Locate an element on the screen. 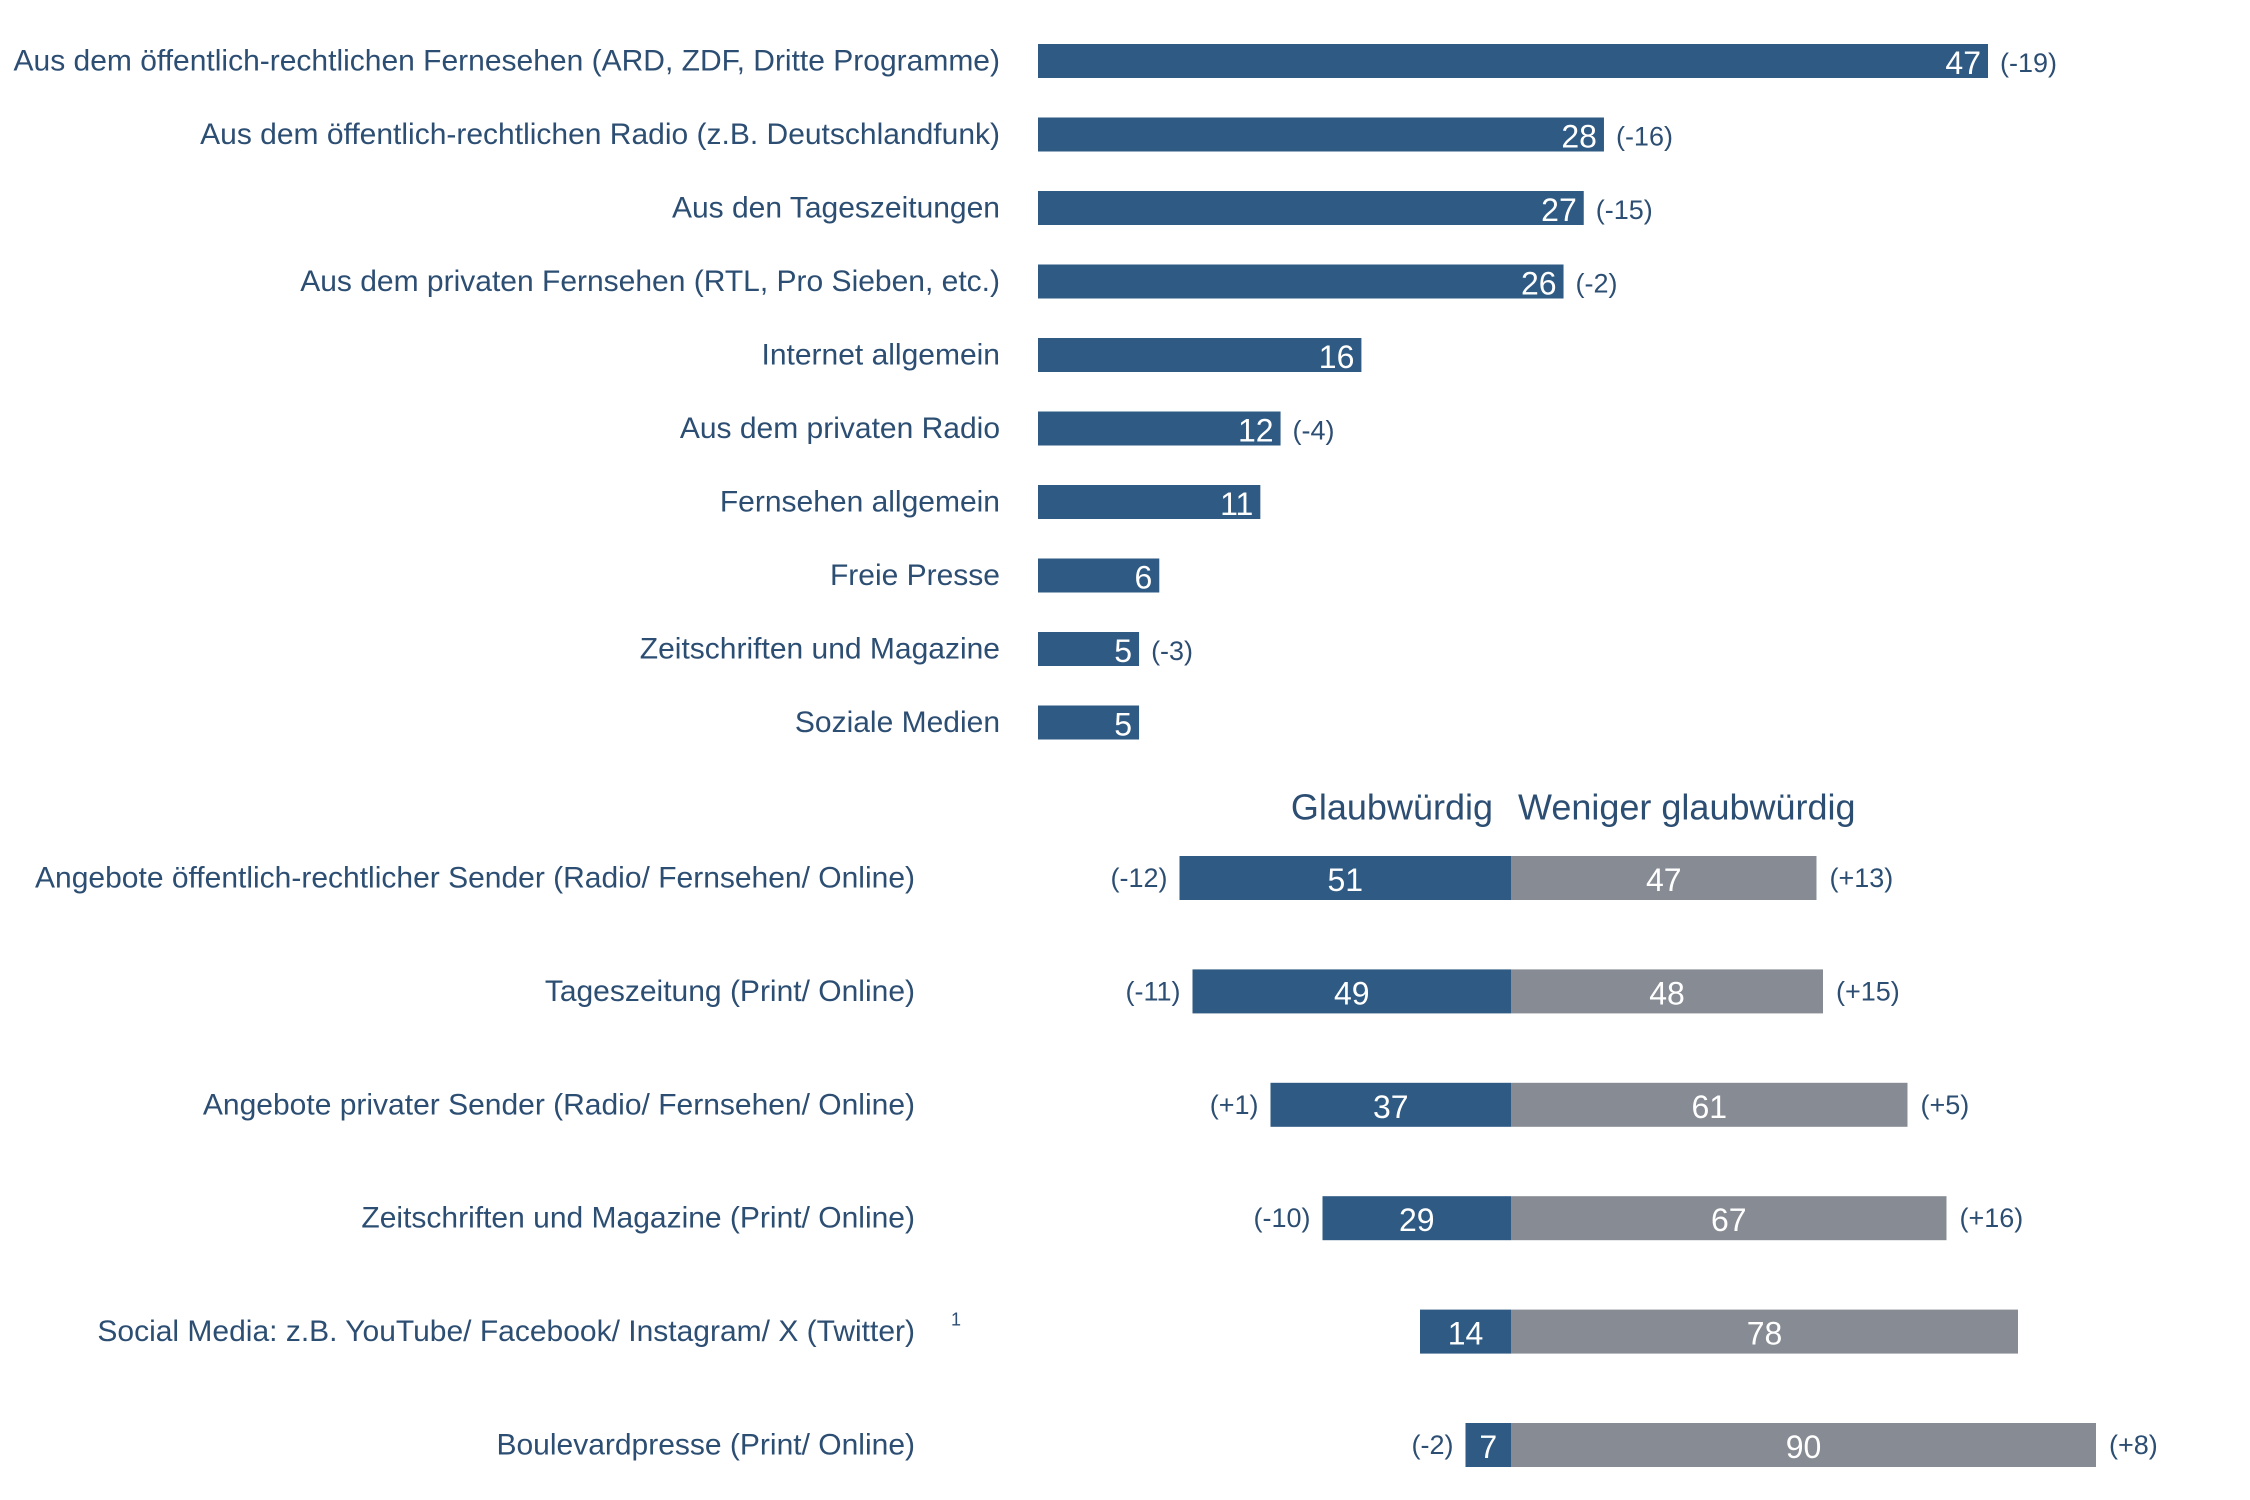 The height and width of the screenshot is (1500, 2250). category-label: Aus dem privaten Radio is located at coordinates (840, 428).